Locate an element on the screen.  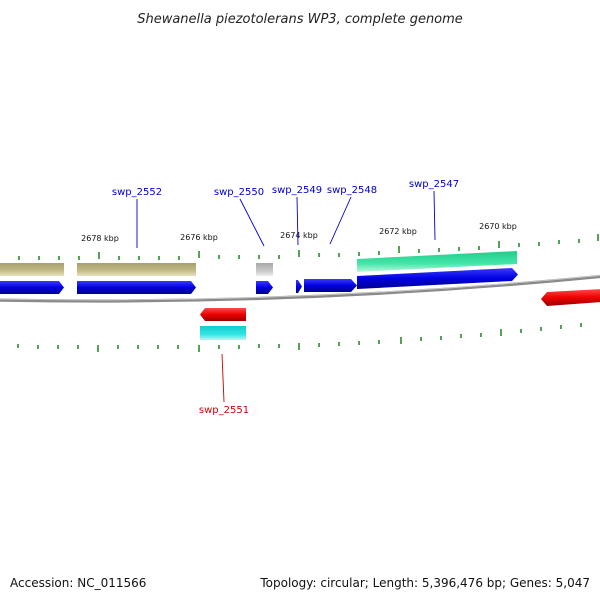
reverse-cds-track is located at coordinates (400, 314).